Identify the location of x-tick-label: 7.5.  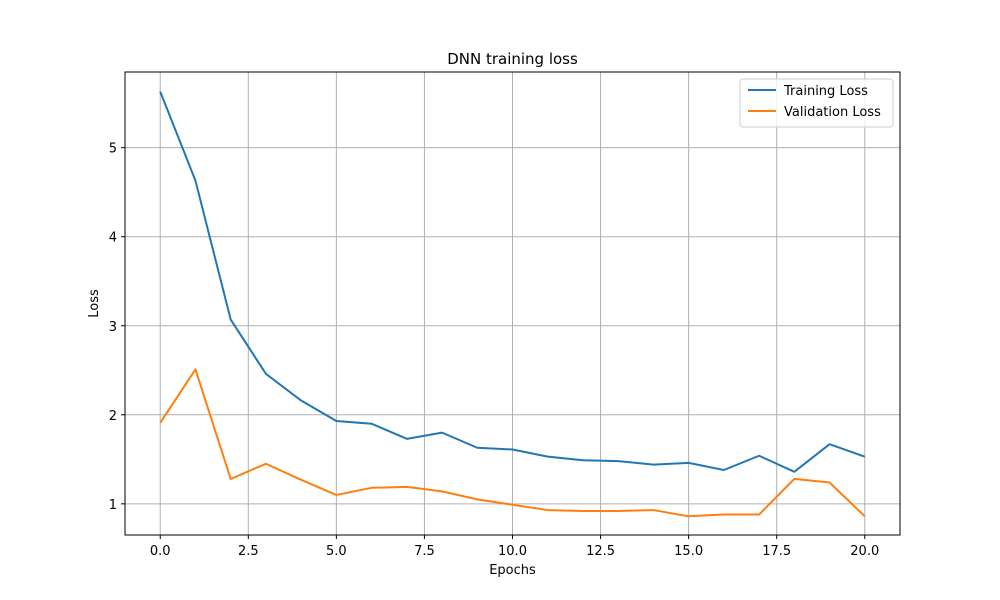
(424, 551).